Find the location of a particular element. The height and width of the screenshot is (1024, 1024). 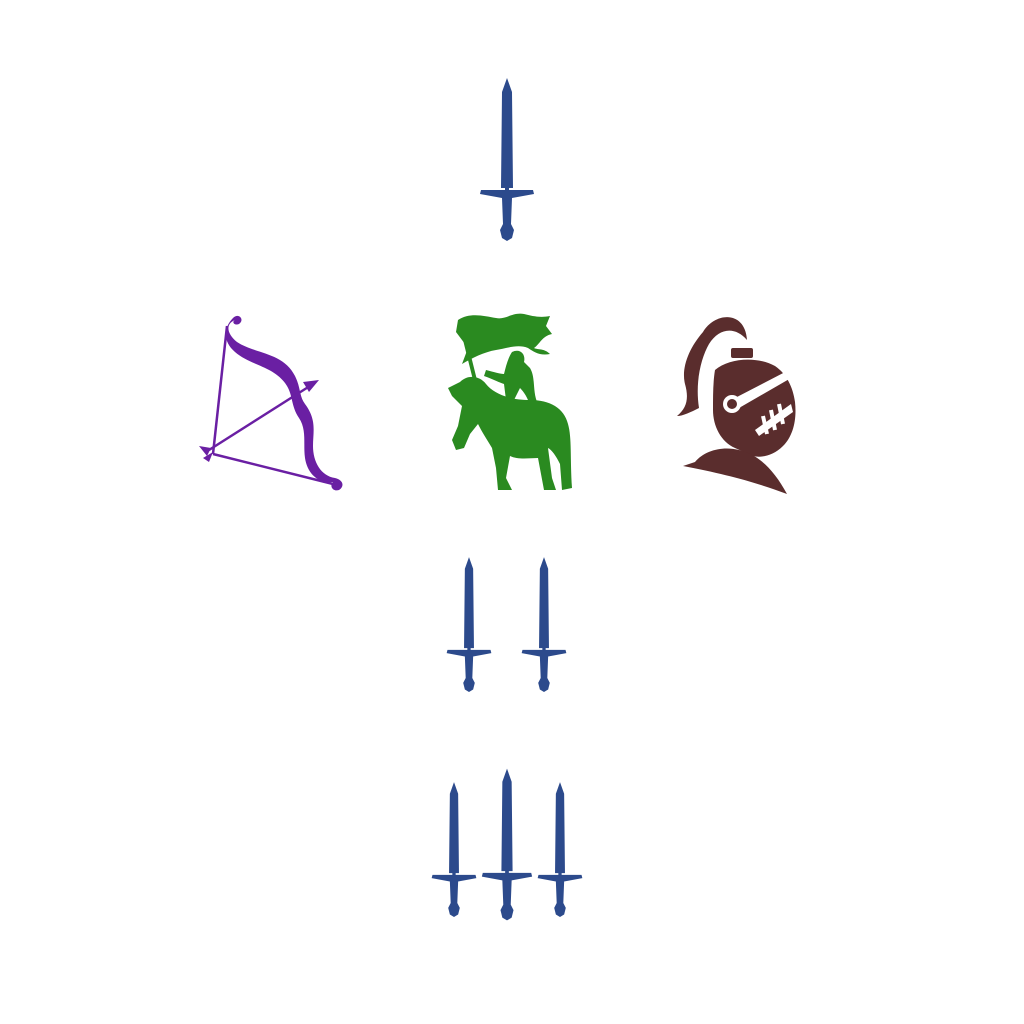

horseman-with-banner-icon is located at coordinates (510, 401).